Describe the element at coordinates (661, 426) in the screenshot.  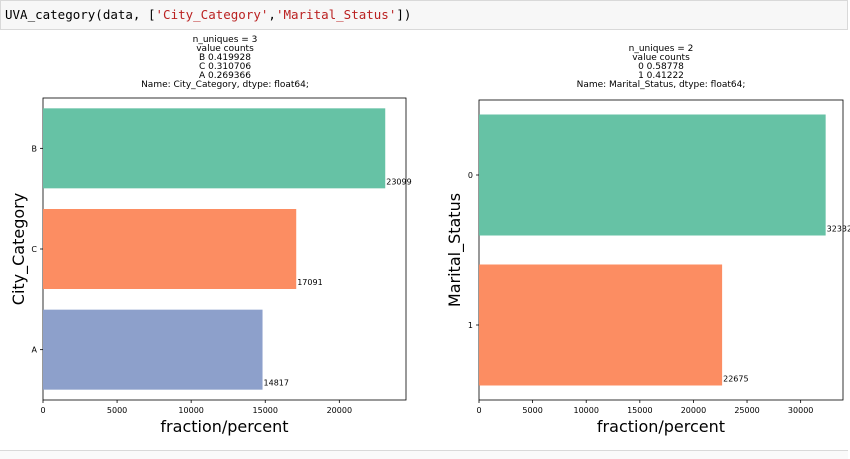
I see `chart2-xlabel: fraction/percent` at that location.